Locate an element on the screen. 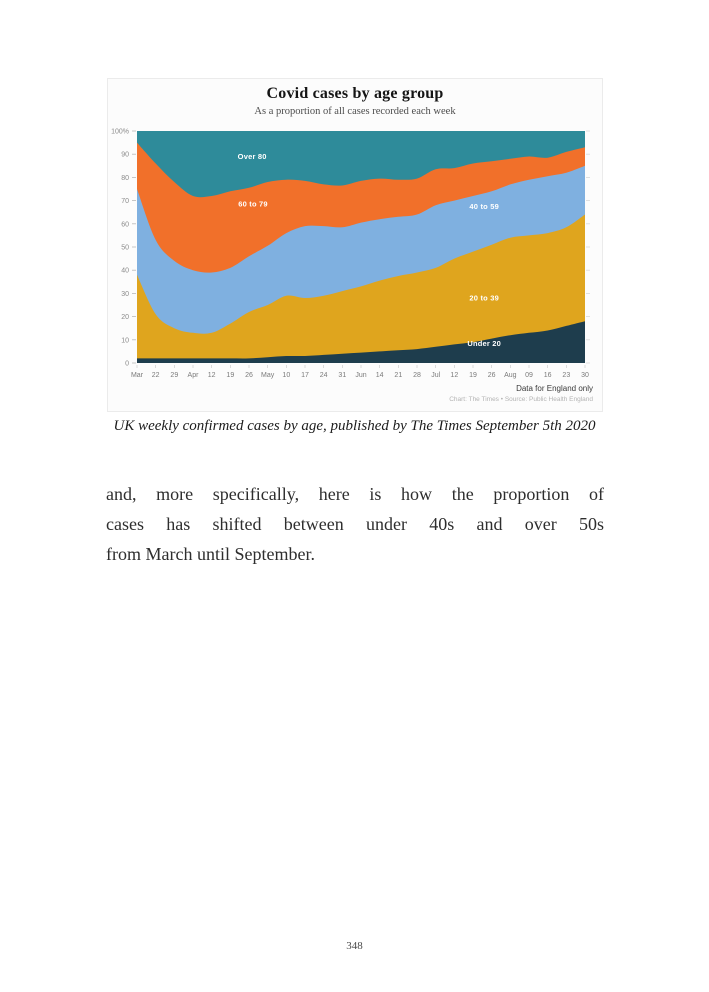 The width and height of the screenshot is (709, 992). x-axis-tick-label: 23 is located at coordinates (566, 375).